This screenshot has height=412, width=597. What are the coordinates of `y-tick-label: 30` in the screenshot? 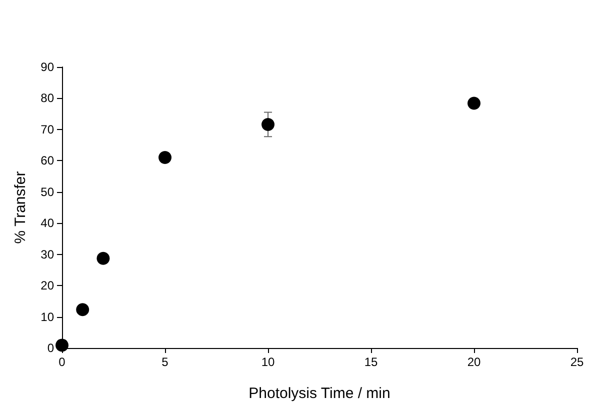 It's located at (47, 254).